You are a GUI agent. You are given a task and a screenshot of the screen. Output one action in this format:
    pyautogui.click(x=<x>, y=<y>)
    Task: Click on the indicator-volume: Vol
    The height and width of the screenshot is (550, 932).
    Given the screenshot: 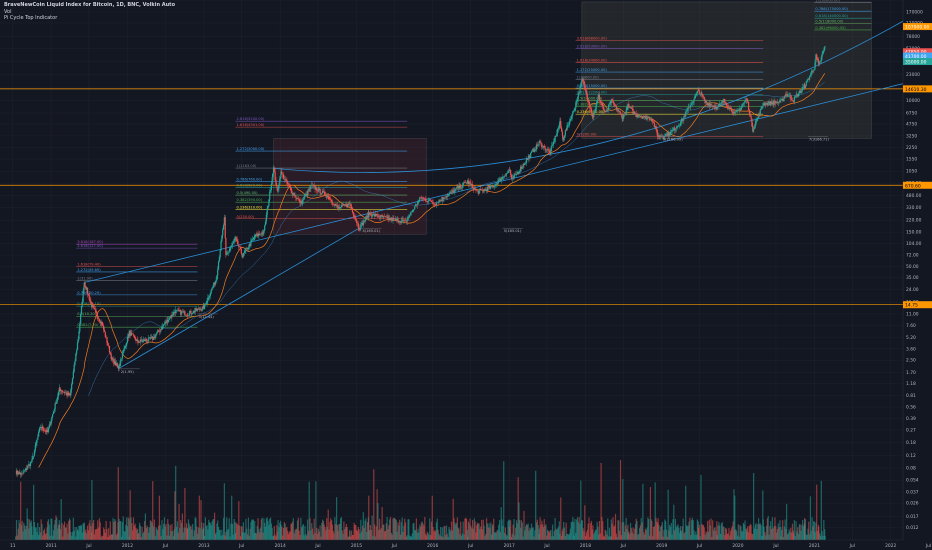 What is the action you would take?
    pyautogui.click(x=8, y=11)
    